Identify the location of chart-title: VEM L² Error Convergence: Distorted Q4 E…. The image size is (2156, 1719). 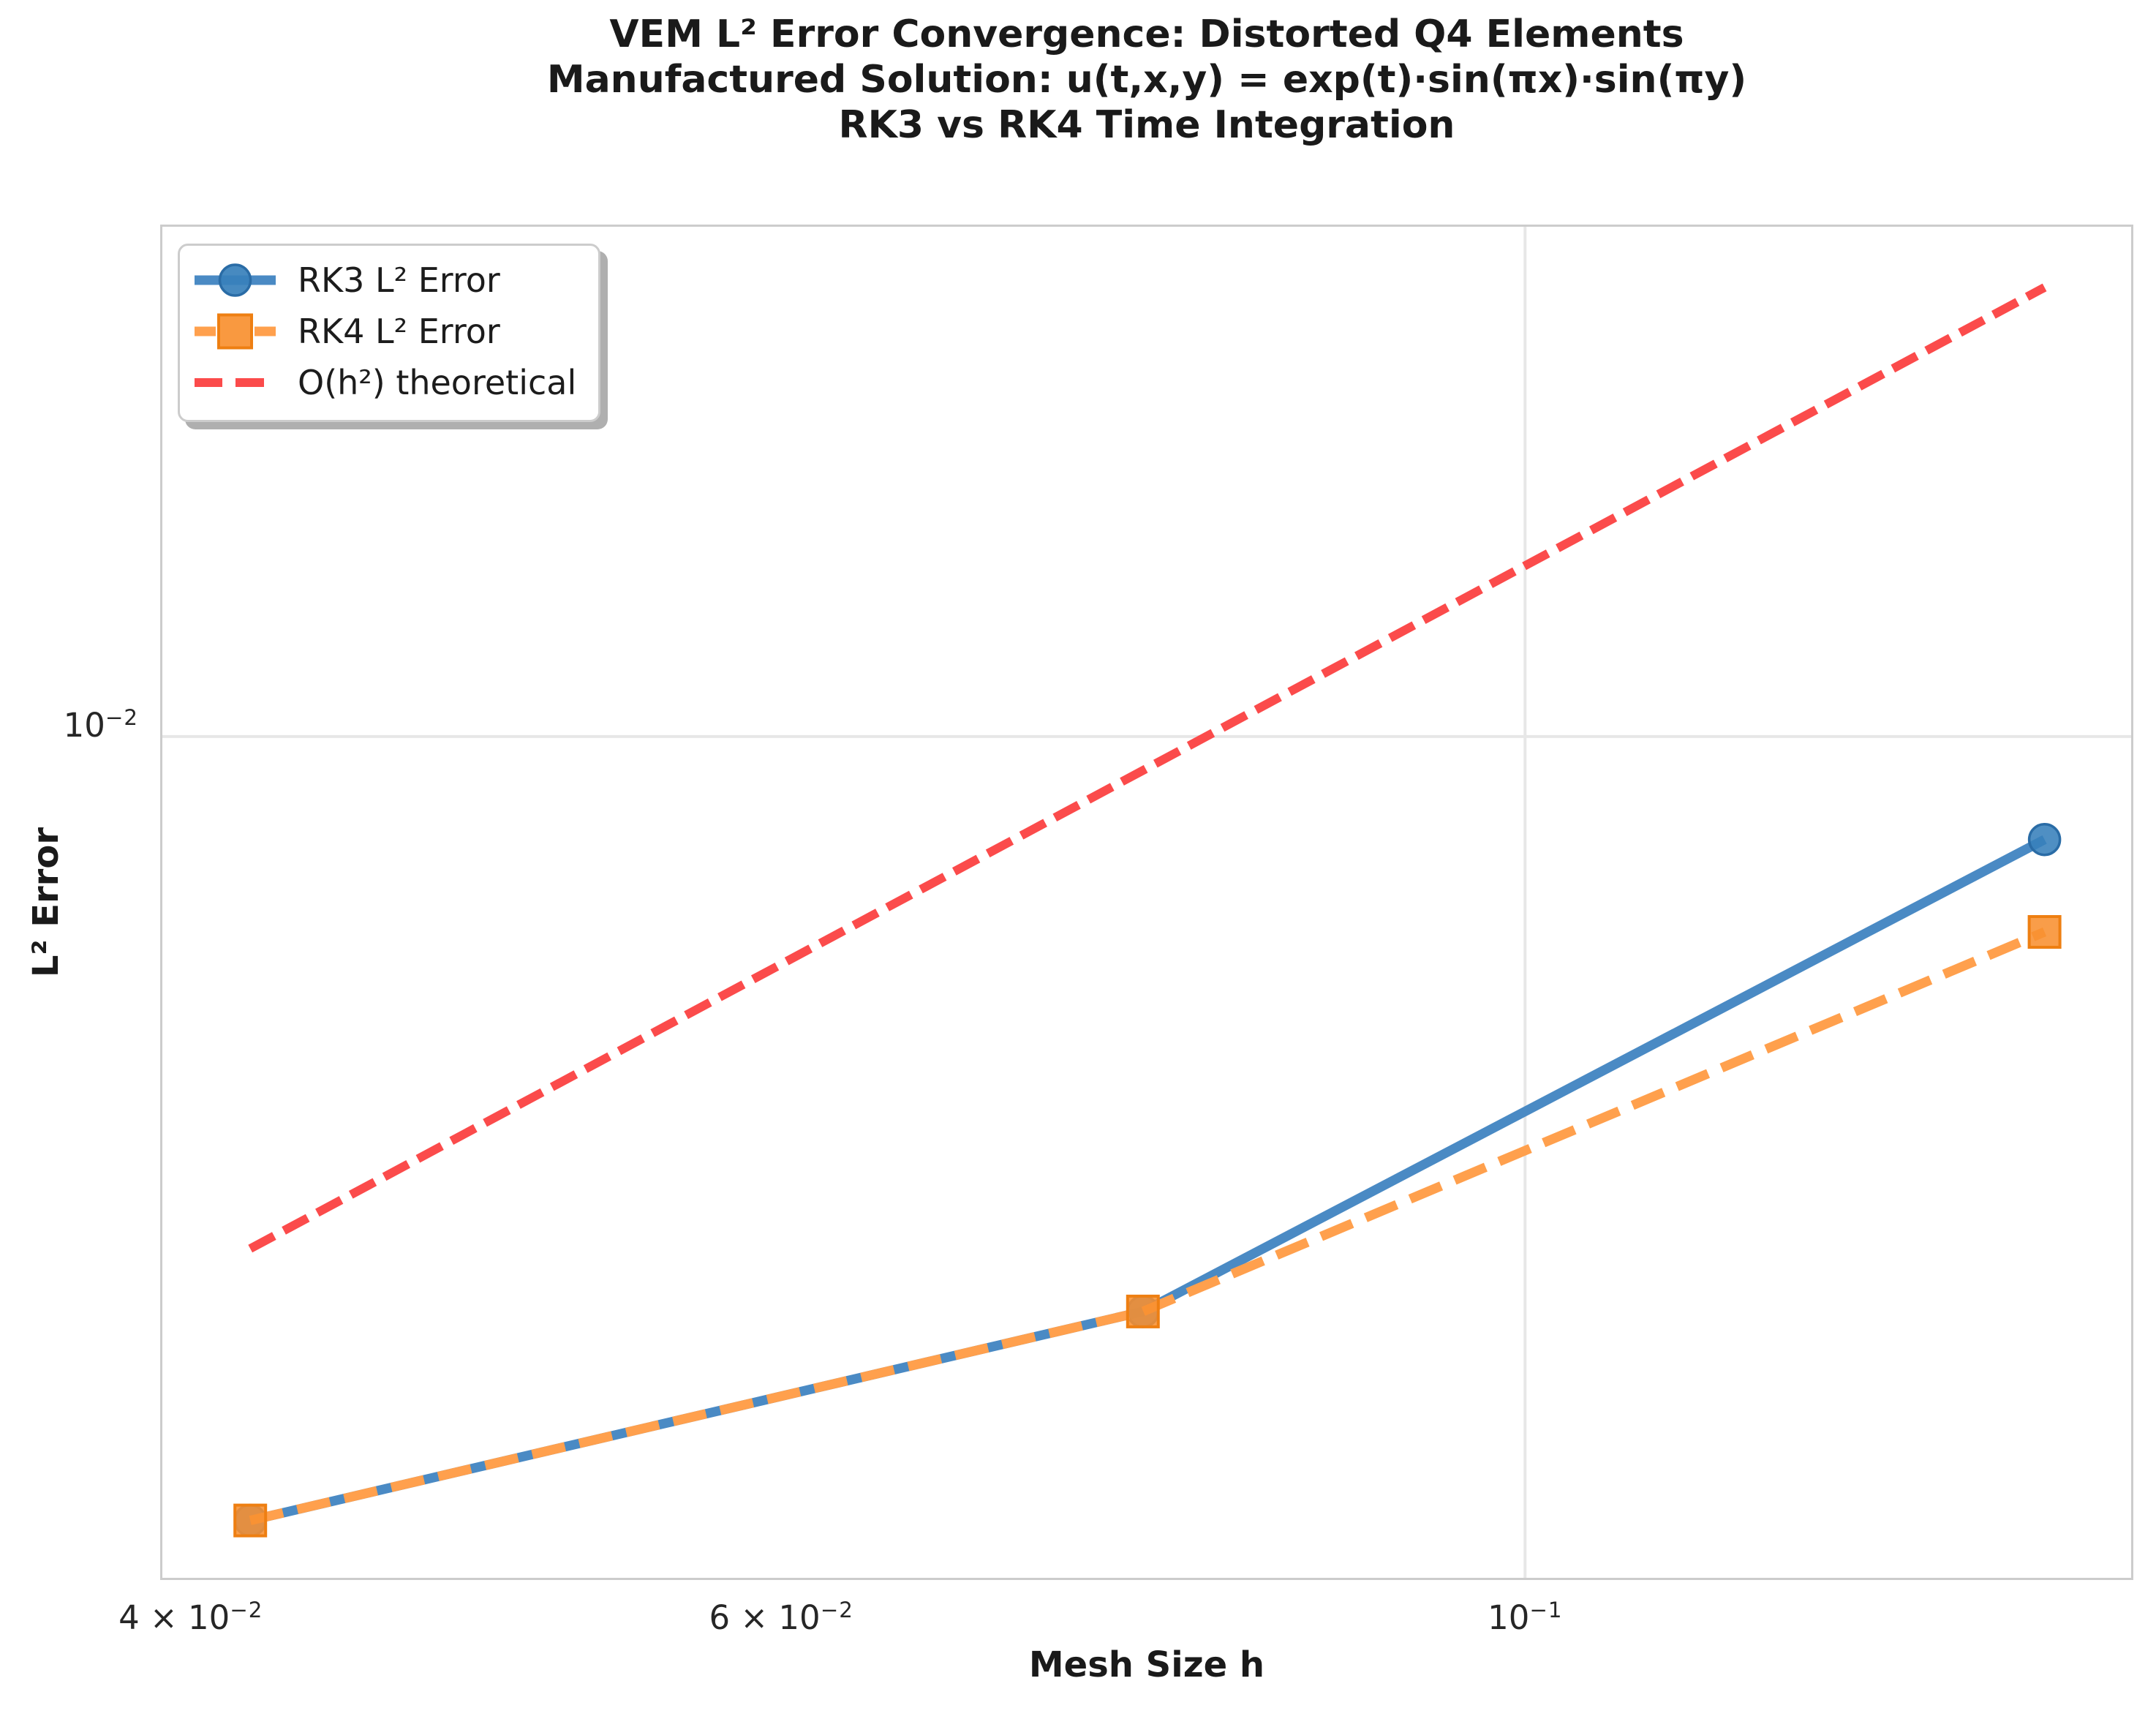
(1146, 80).